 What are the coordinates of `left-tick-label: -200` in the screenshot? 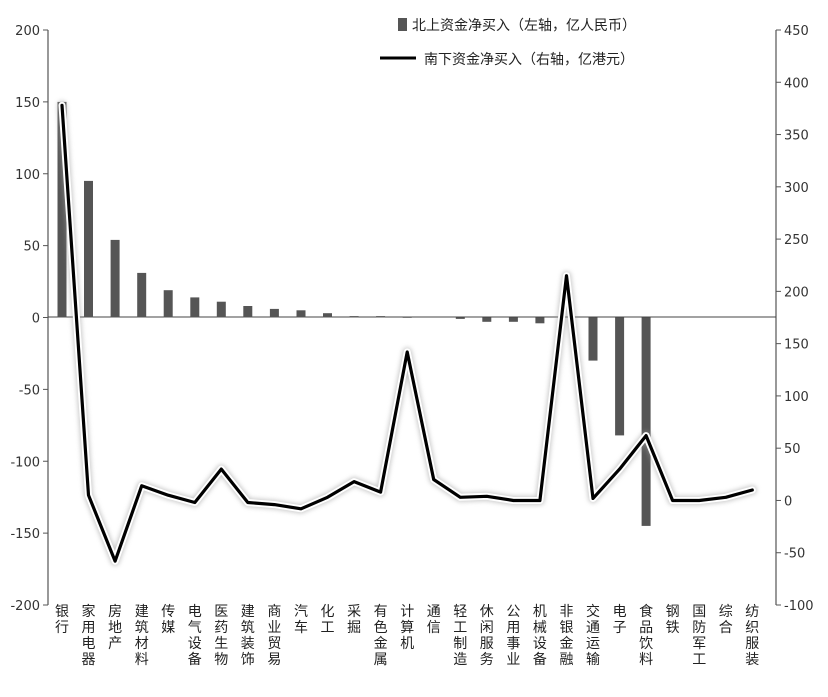 It's located at (25, 606).